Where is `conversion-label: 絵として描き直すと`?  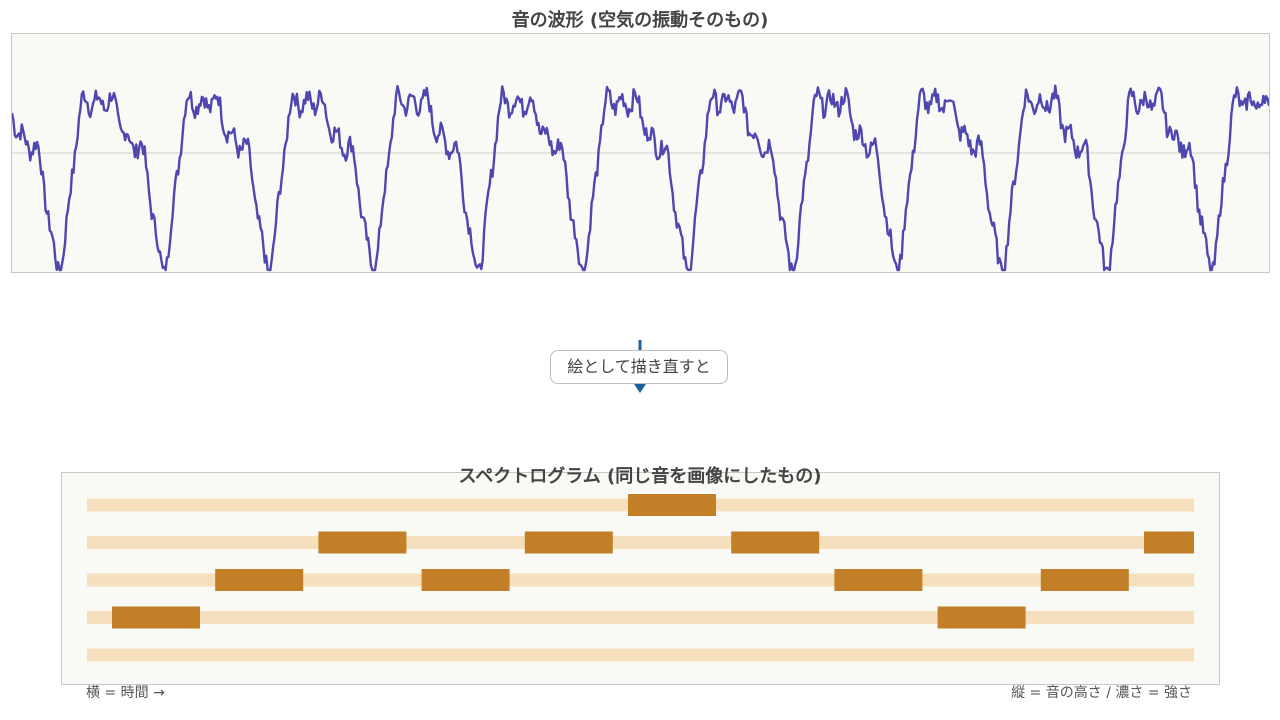
conversion-label: 絵として描き直すと is located at coordinates (639, 367).